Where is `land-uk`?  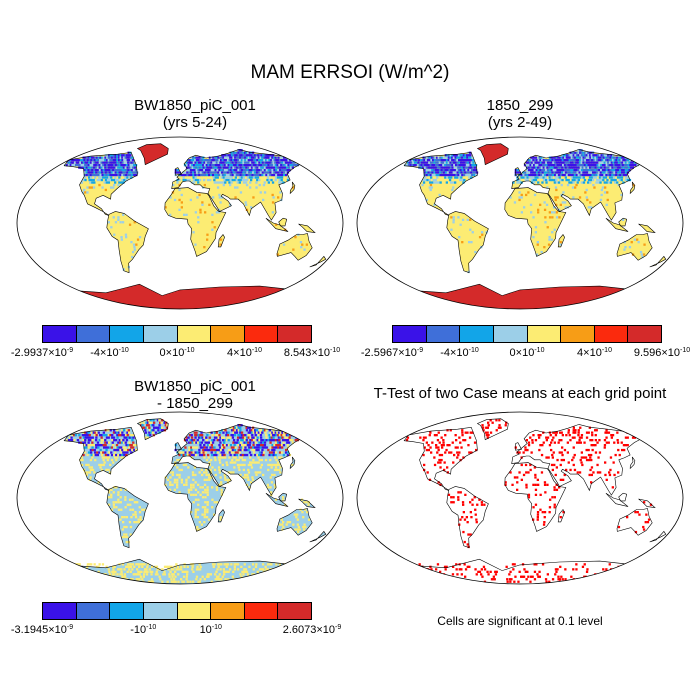 land-uk is located at coordinates (518, 446).